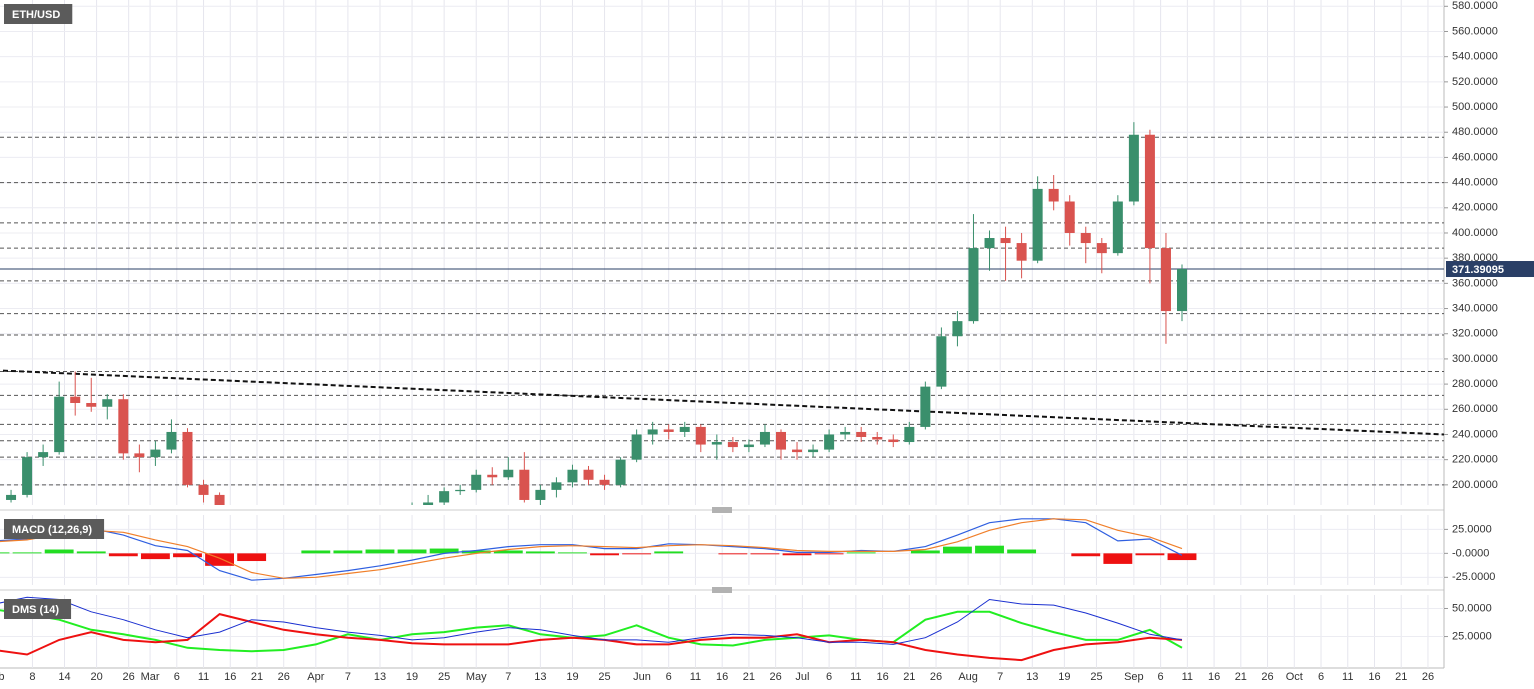  Describe the element at coordinates (1475, 460) in the screenshot. I see `y-tick-label: 220.0000` at that location.